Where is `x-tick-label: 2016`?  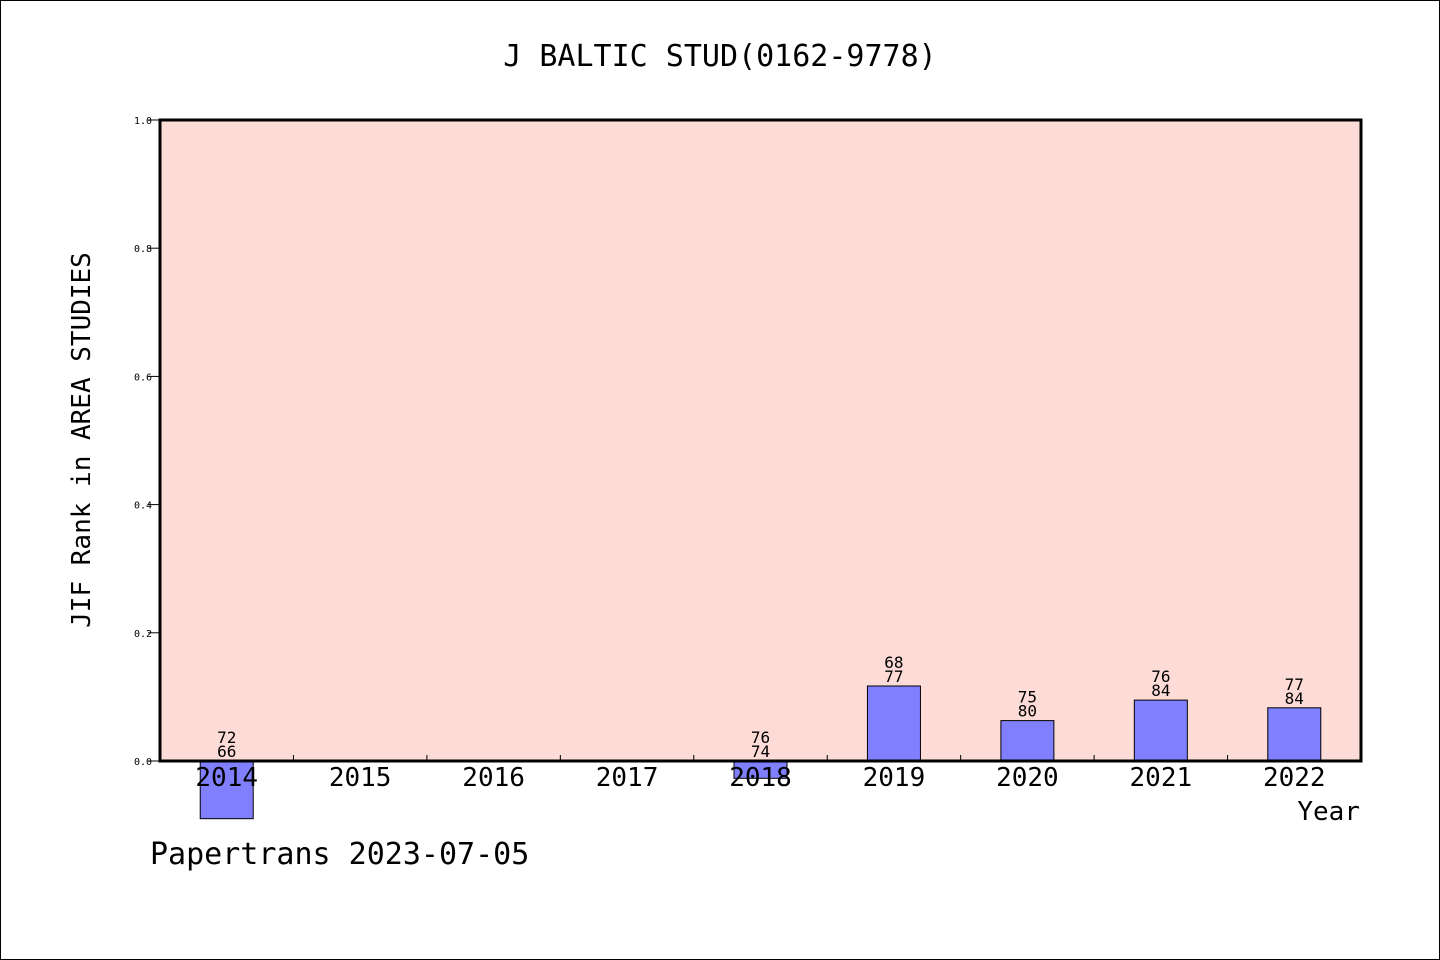 x-tick-label: 2016 is located at coordinates (493, 778).